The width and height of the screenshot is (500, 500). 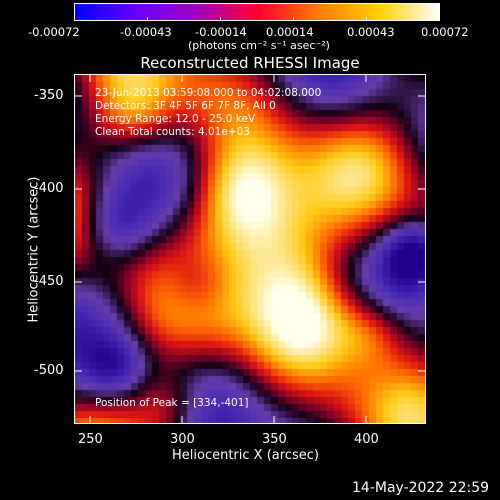 I want to click on colorbar-gradient, so click(x=257, y=12).